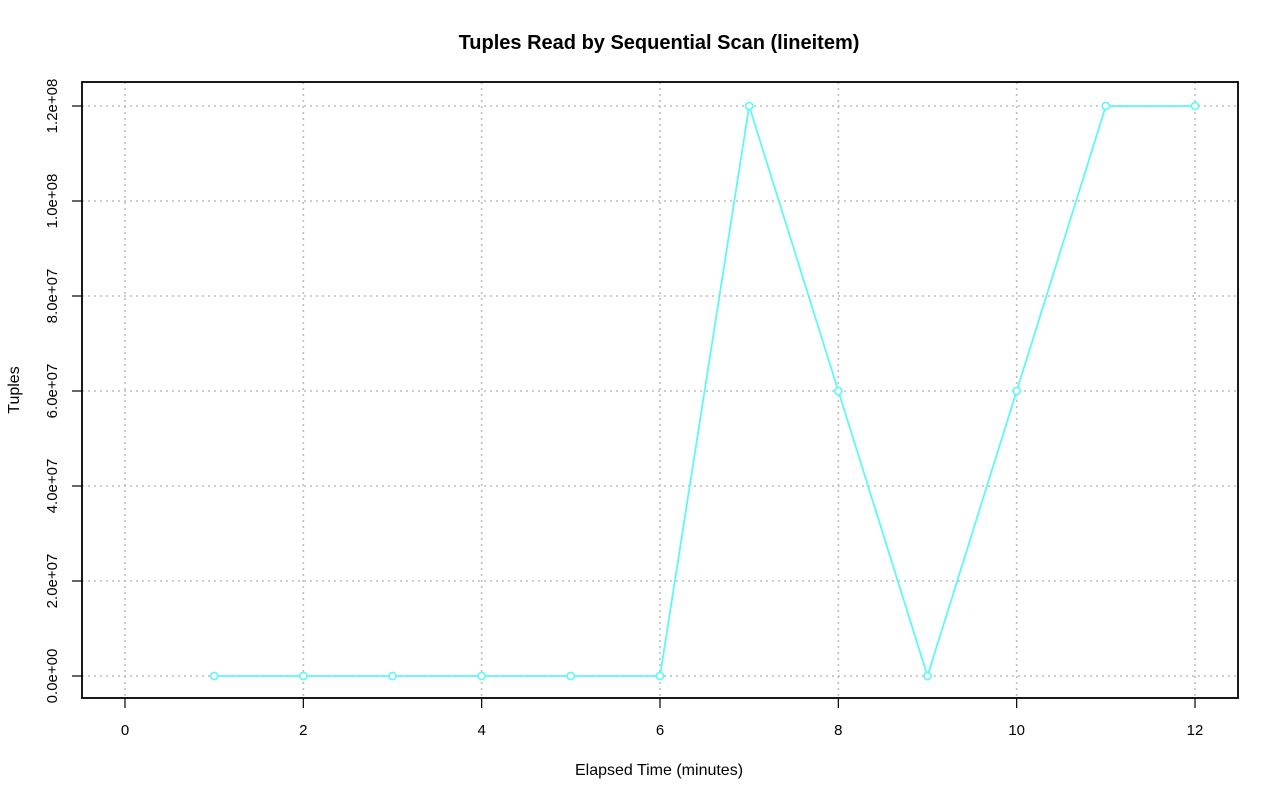 The height and width of the screenshot is (806, 1280). I want to click on x-tick-label: 8, so click(838, 730).